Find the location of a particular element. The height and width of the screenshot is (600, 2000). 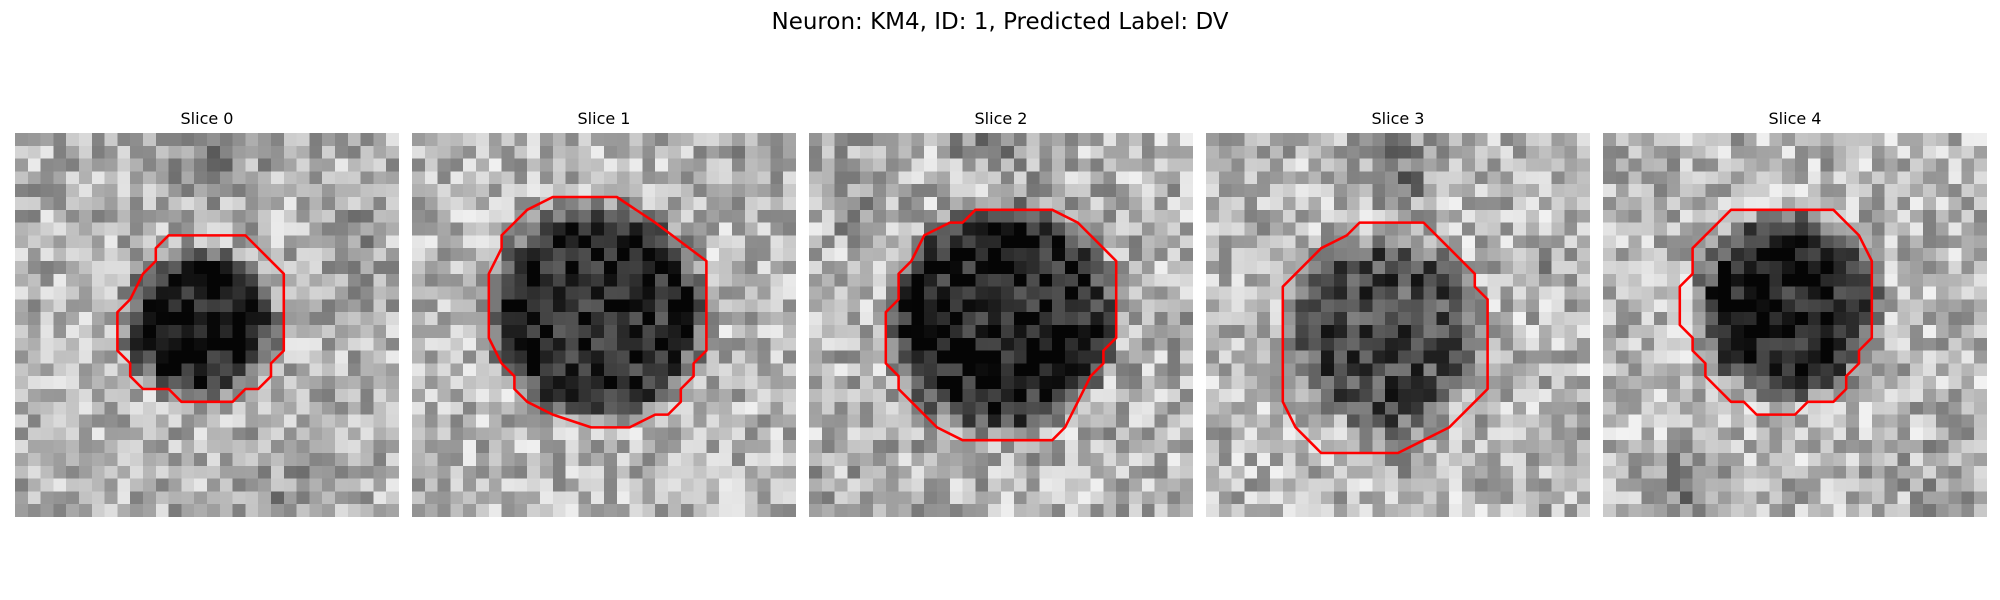

slice-title-4: Slice 4 is located at coordinates (1795, 118).